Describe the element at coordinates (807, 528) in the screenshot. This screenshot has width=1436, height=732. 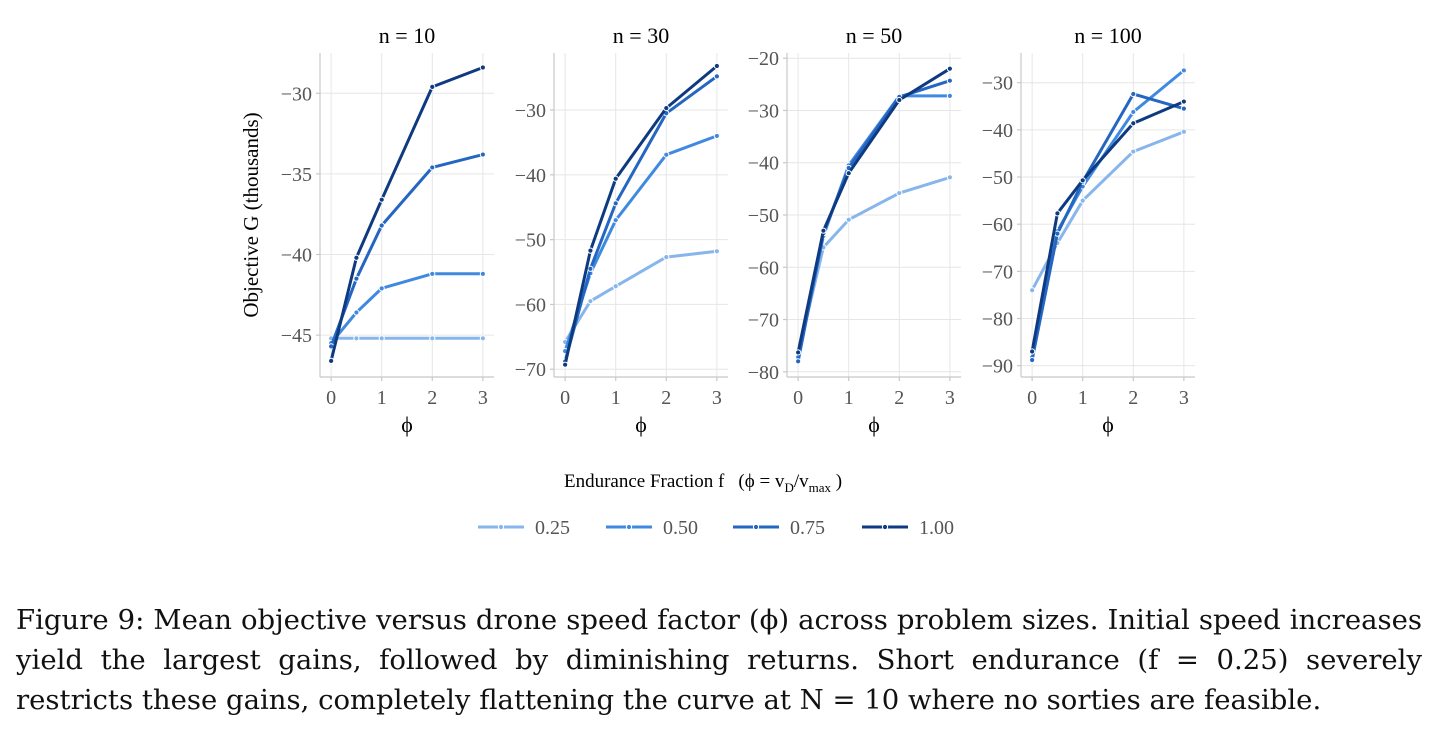
I see `legend-label: 0.75` at that location.